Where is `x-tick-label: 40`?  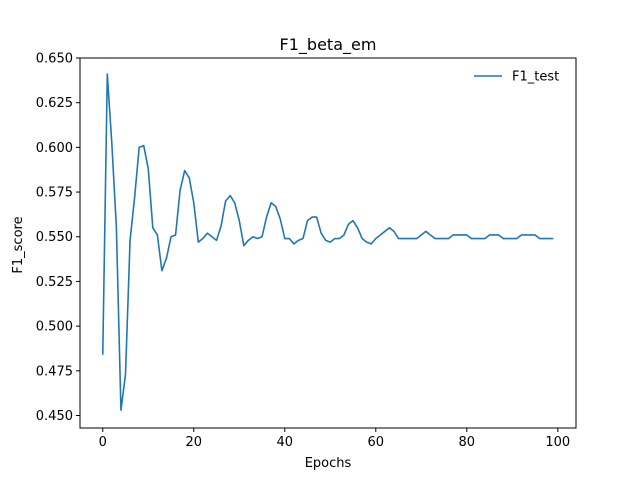 x-tick-label: 40 is located at coordinates (284, 442).